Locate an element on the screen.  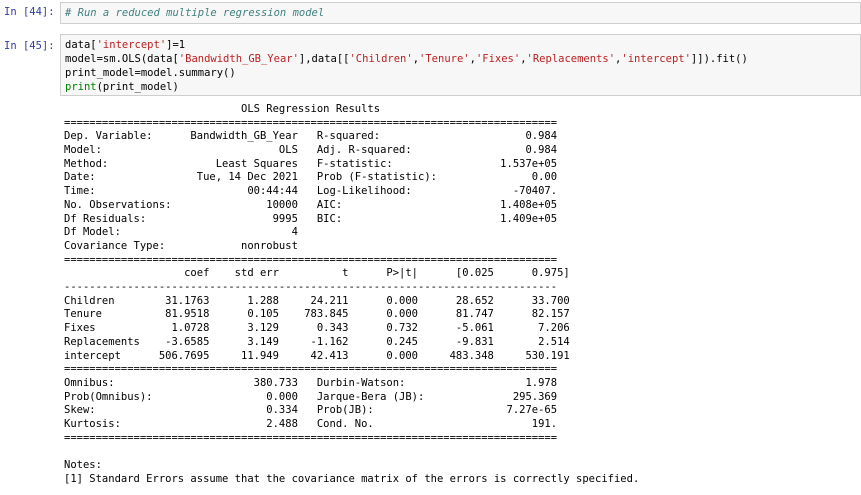
diagnostic-line: Skew: 0.334 Prob(JB): 7.27e-65 is located at coordinates (311, 410).